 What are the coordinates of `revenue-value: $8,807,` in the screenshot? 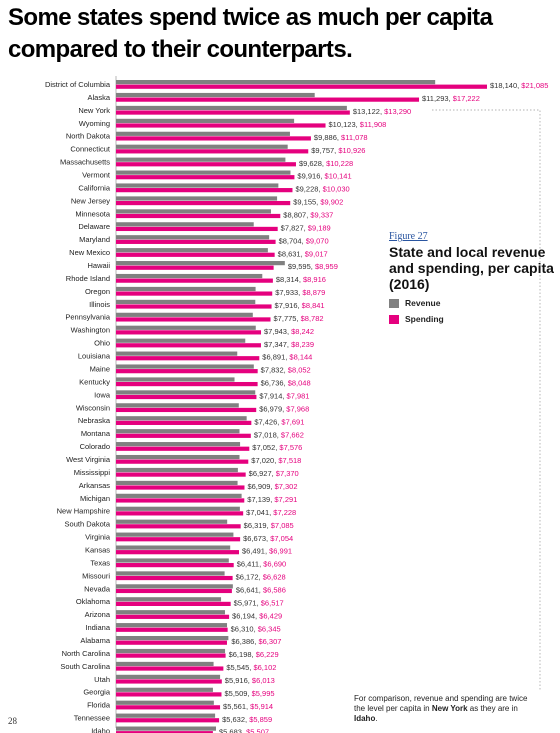 It's located at (296, 215).